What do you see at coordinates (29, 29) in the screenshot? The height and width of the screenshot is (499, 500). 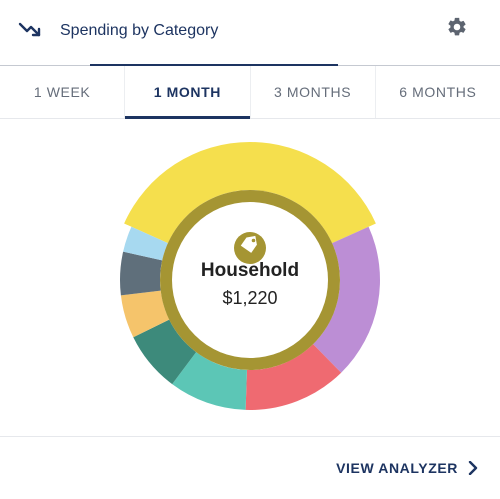 I see `trending-down-icon` at bounding box center [29, 29].